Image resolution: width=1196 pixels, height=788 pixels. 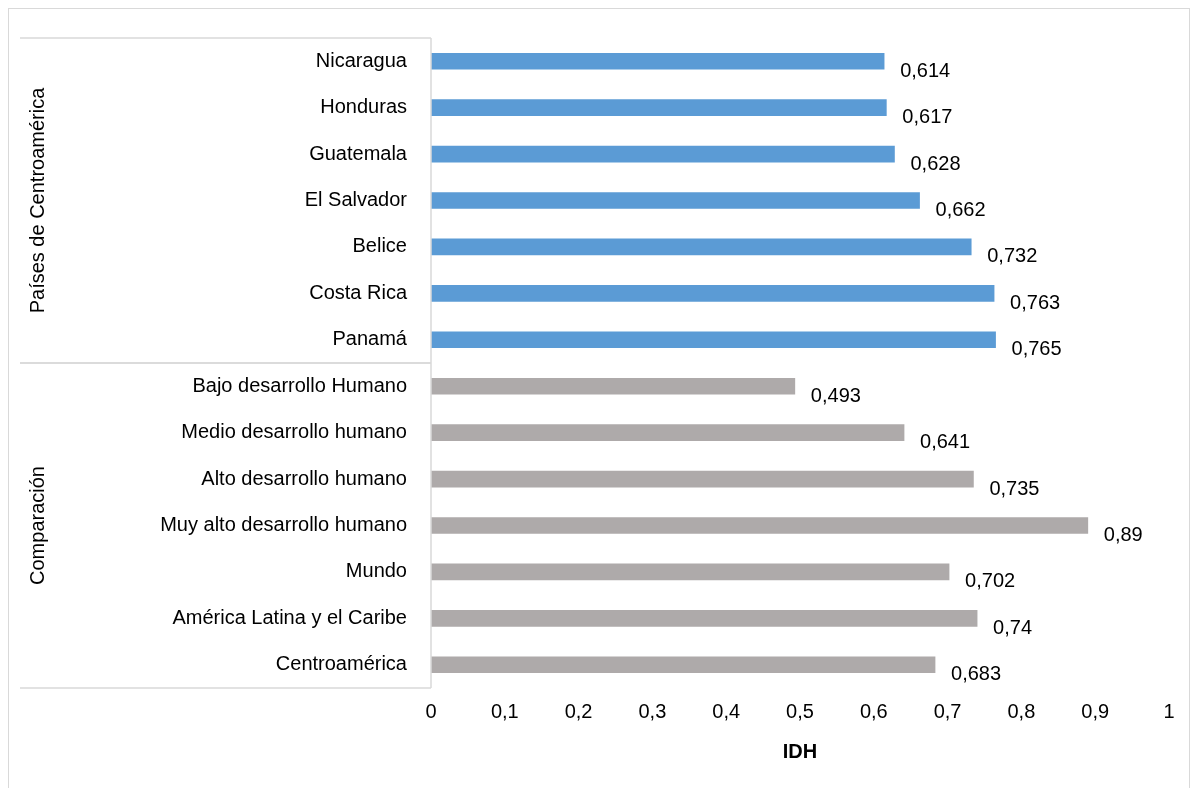 What do you see at coordinates (835, 394) in the screenshot?
I see `data-label: 0,493` at bounding box center [835, 394].